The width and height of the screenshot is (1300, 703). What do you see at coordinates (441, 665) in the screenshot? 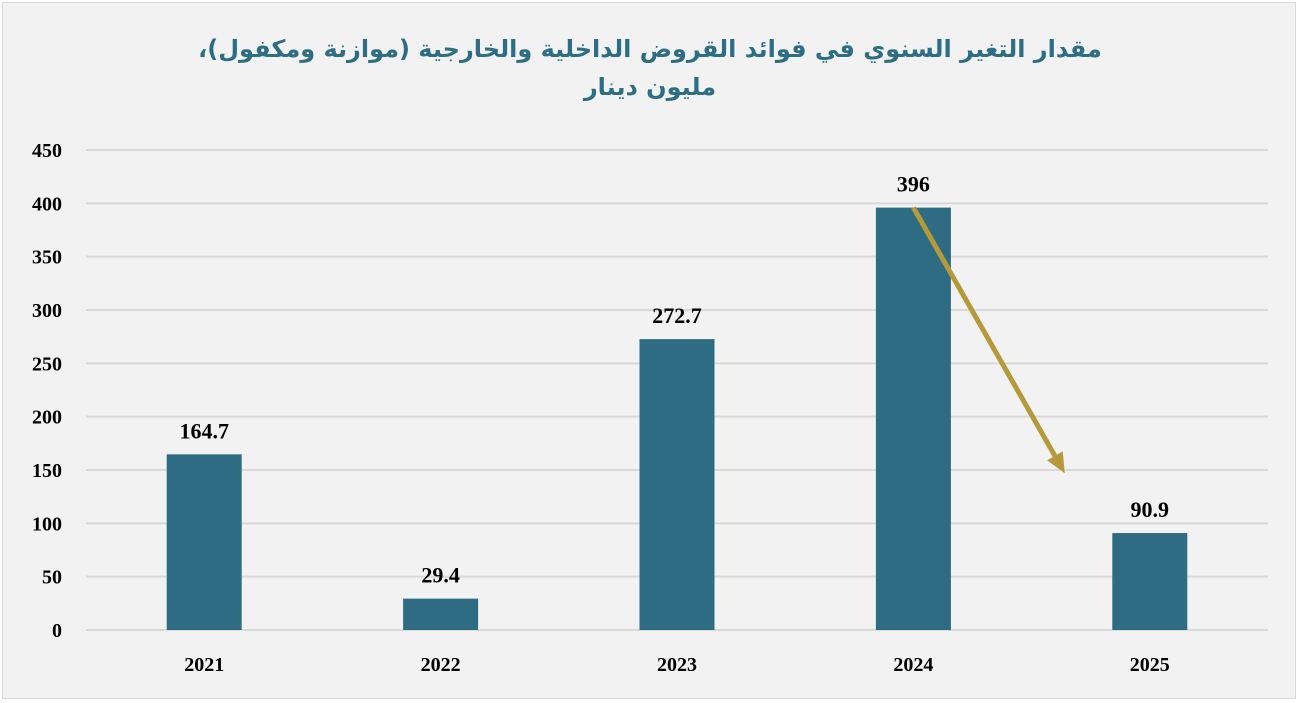
I see `x-tick-label-2022: 2022` at bounding box center [441, 665].